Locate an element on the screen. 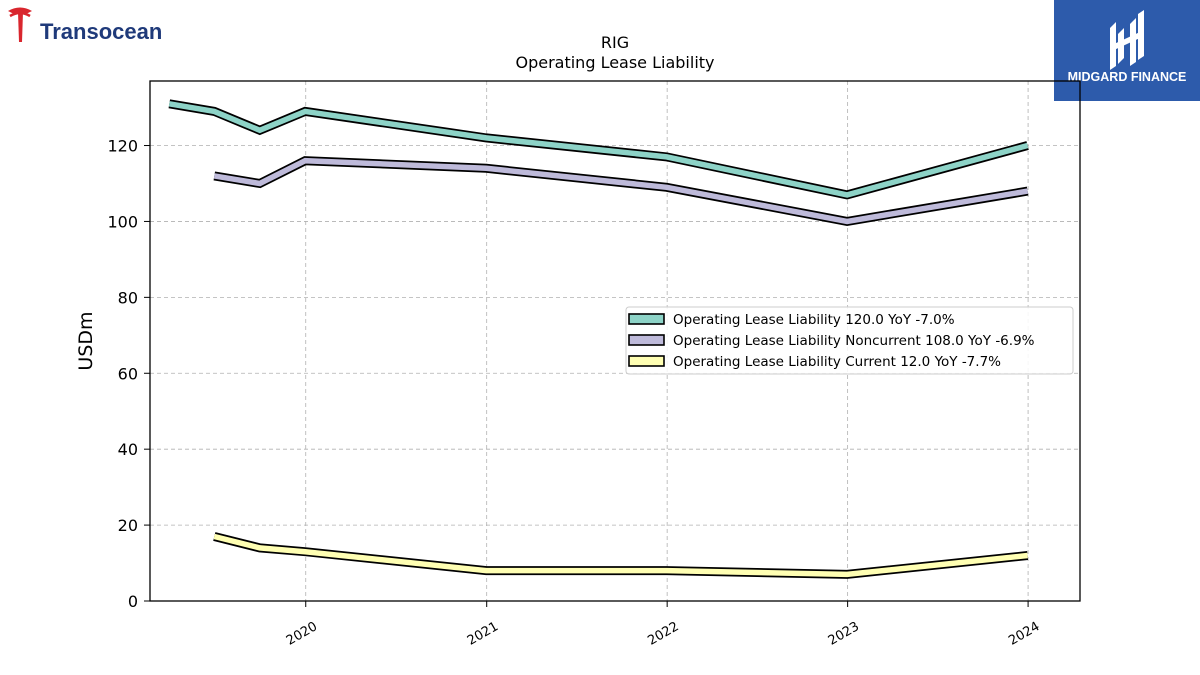 Image resolution: width=1200 pixels, height=675 pixels. chart-subtitle: Operating Lease Liability is located at coordinates (614, 62).